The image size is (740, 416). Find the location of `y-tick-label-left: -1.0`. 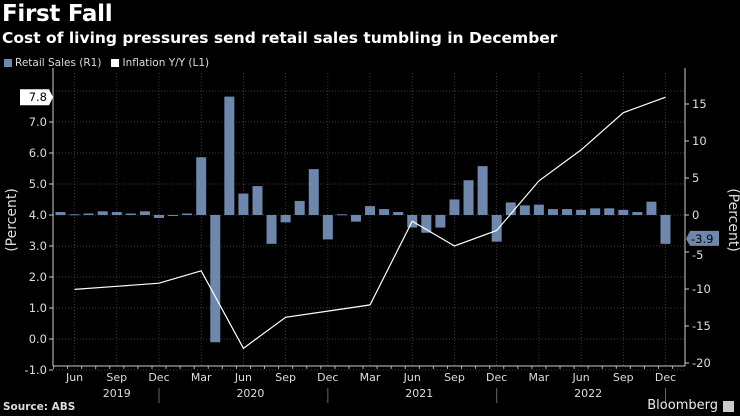

y-tick-label-left: -1.0 is located at coordinates (36, 370).